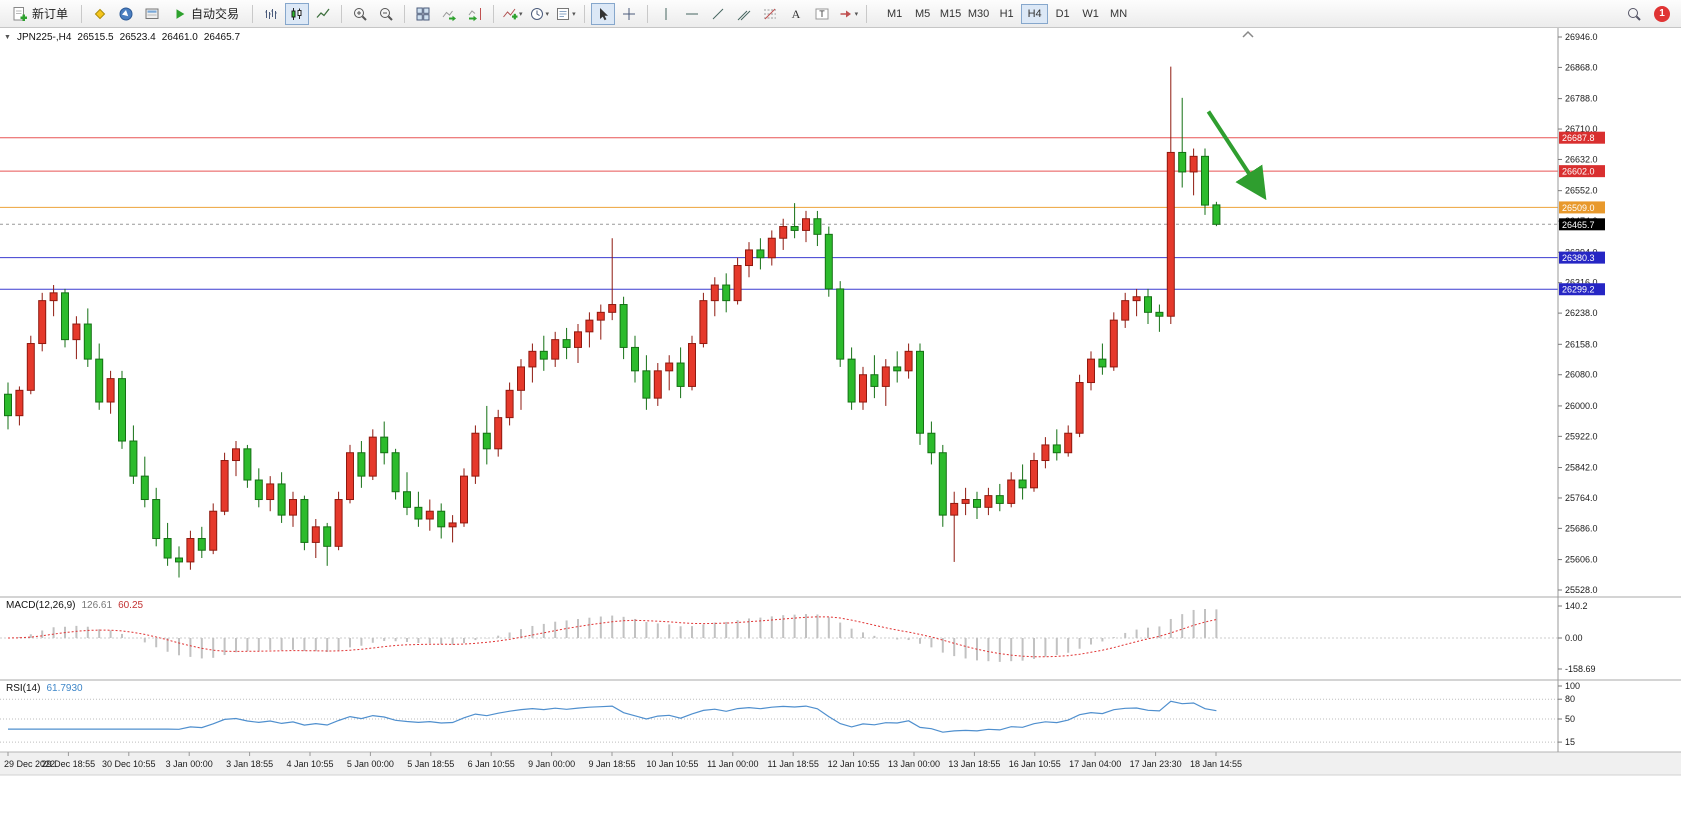 The image size is (1681, 831). What do you see at coordinates (475, 14) in the screenshot?
I see `chart-shift-button` at bounding box center [475, 14].